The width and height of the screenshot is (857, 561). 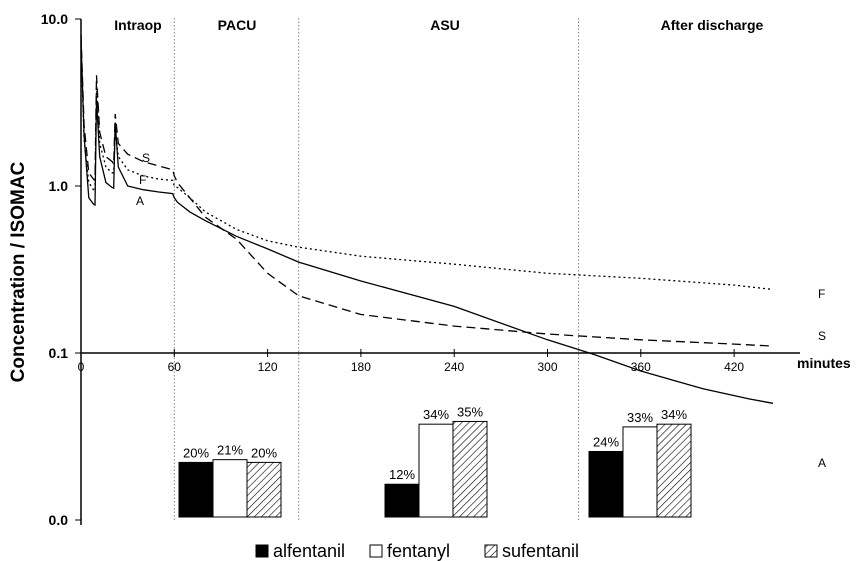 What do you see at coordinates (237, 25) in the screenshot?
I see `phase-label-pacu: PACU` at bounding box center [237, 25].